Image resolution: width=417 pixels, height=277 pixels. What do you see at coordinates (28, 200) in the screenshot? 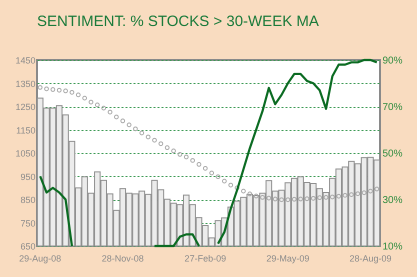
I see `y-tick-label: 850` at bounding box center [28, 200].